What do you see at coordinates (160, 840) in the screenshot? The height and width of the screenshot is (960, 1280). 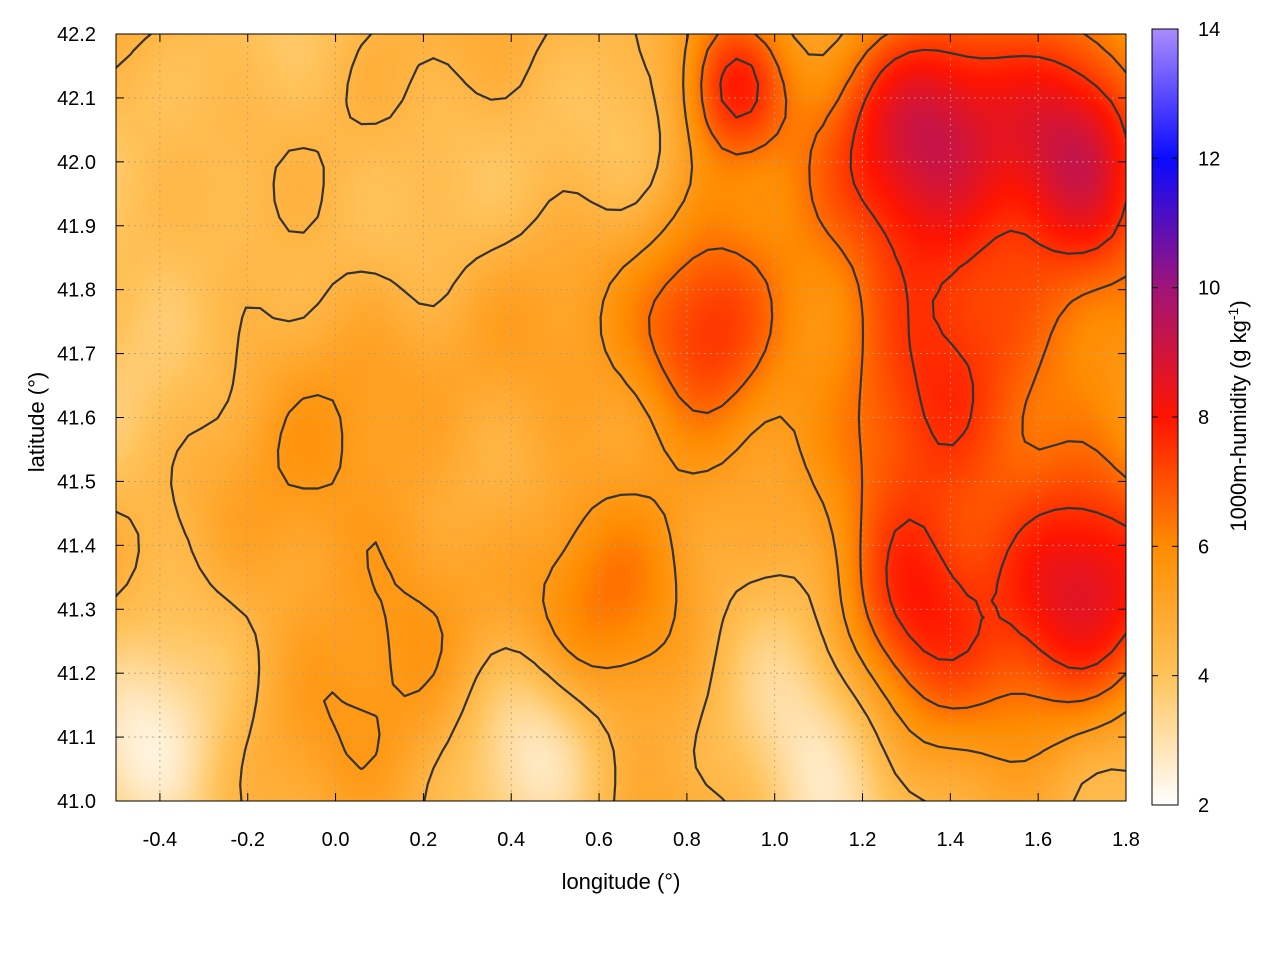 I see `x-tick-label: -0.4` at bounding box center [160, 840].